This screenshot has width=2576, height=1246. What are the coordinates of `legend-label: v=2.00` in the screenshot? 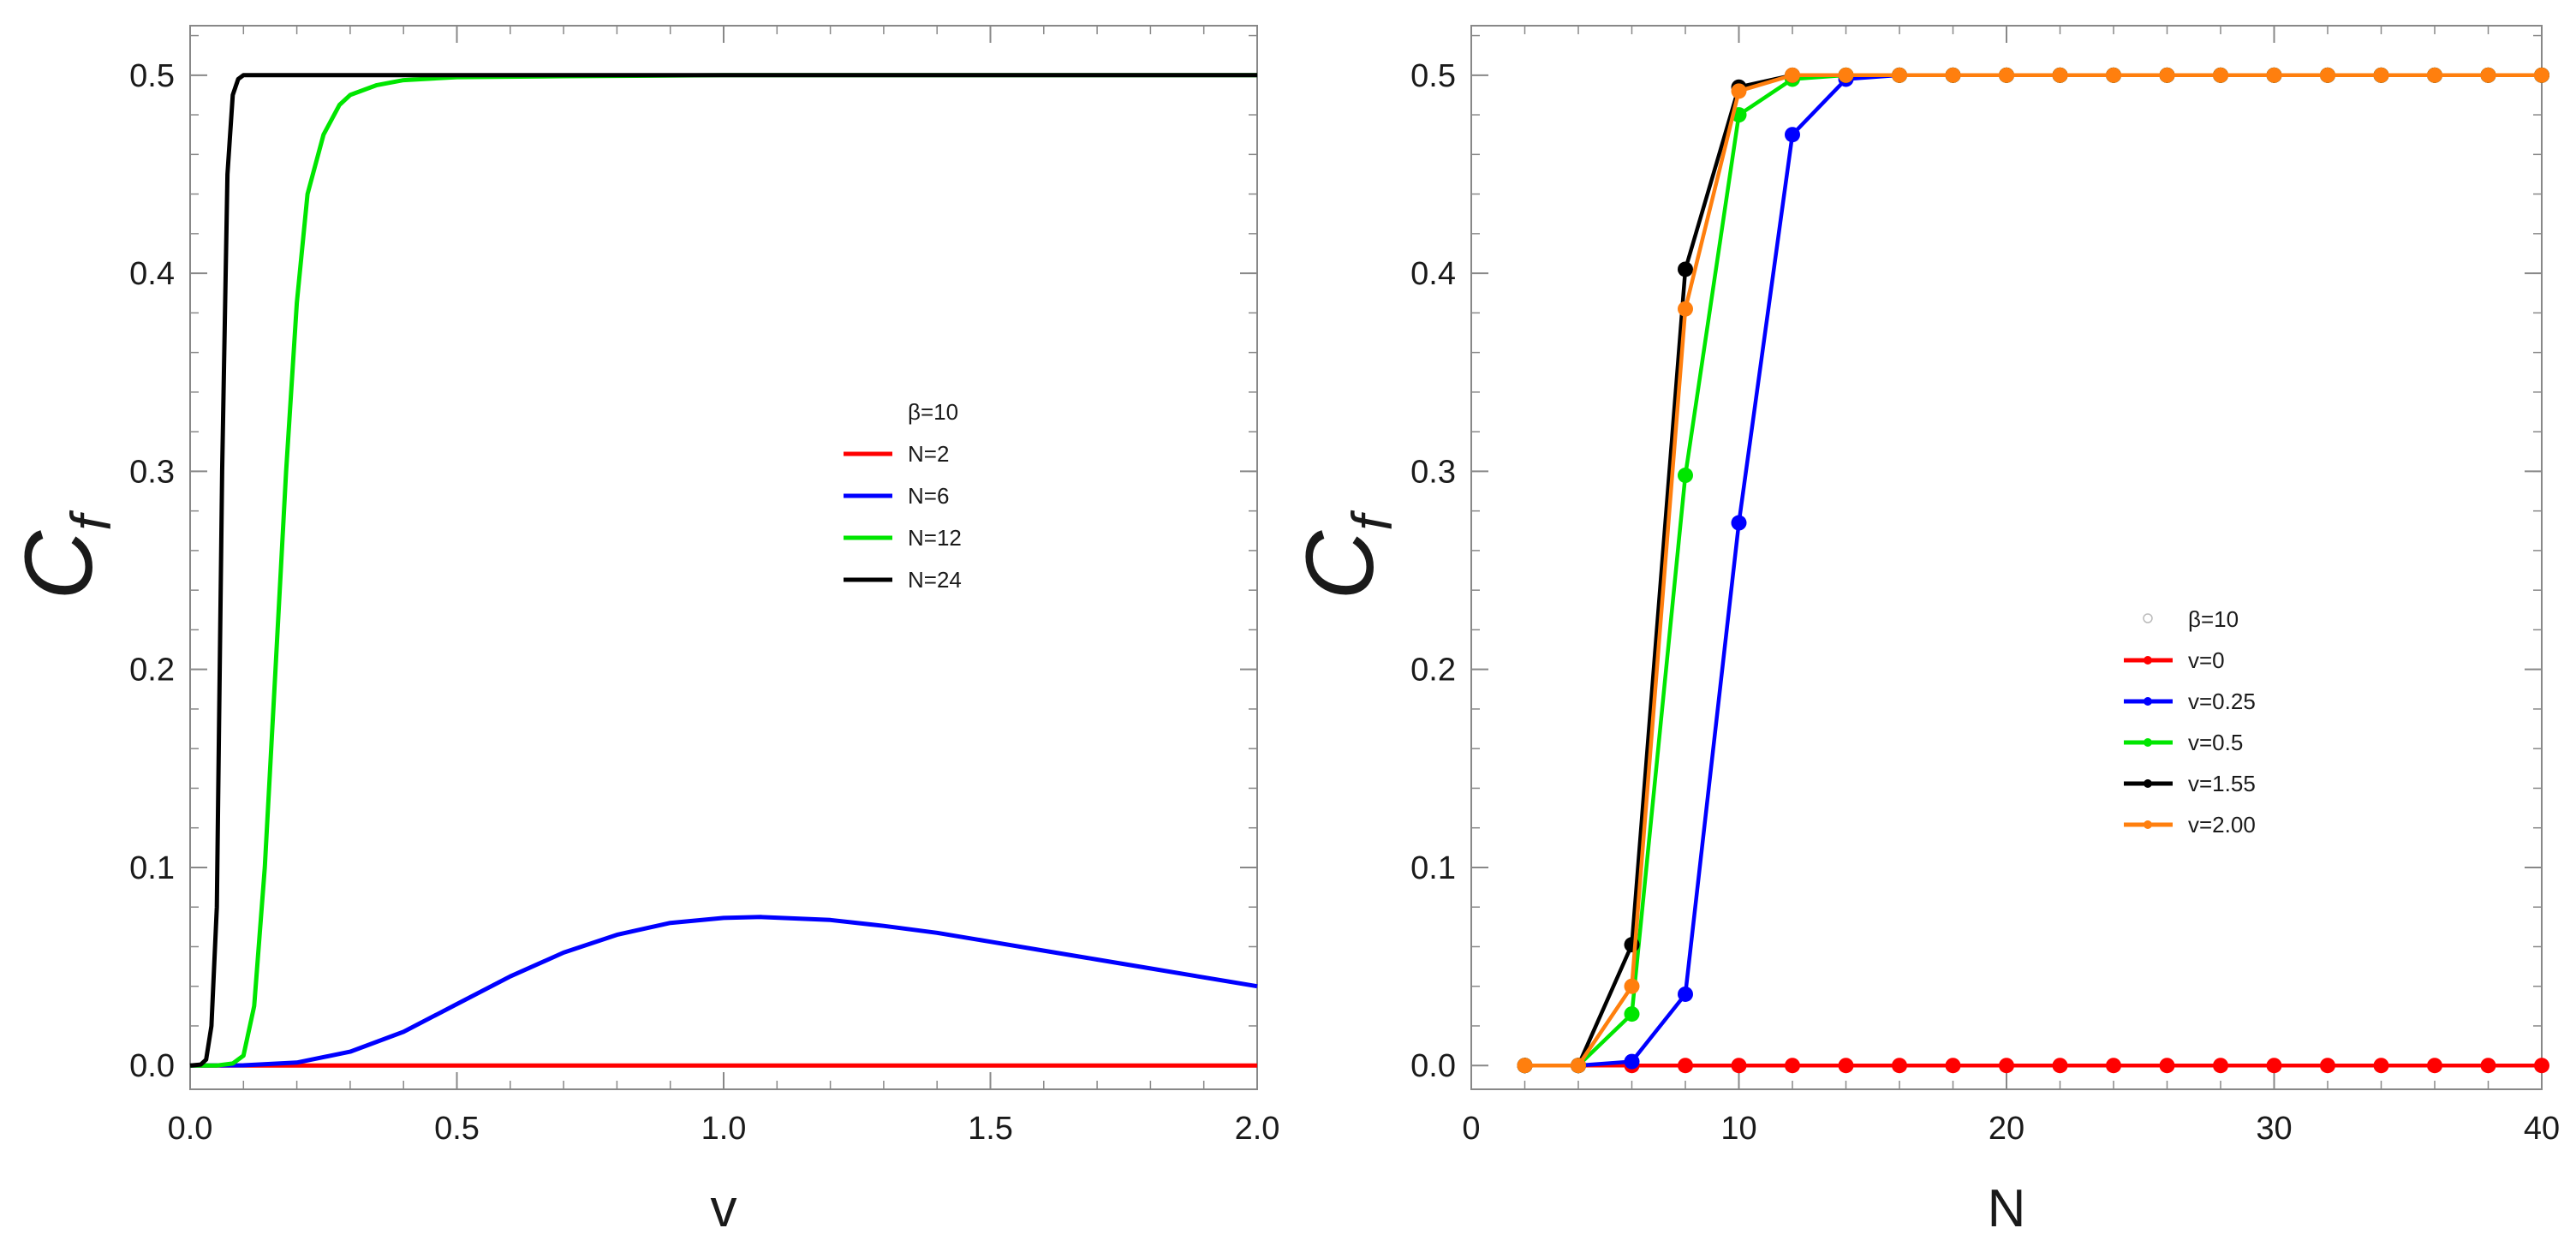 It's located at (2222, 825).